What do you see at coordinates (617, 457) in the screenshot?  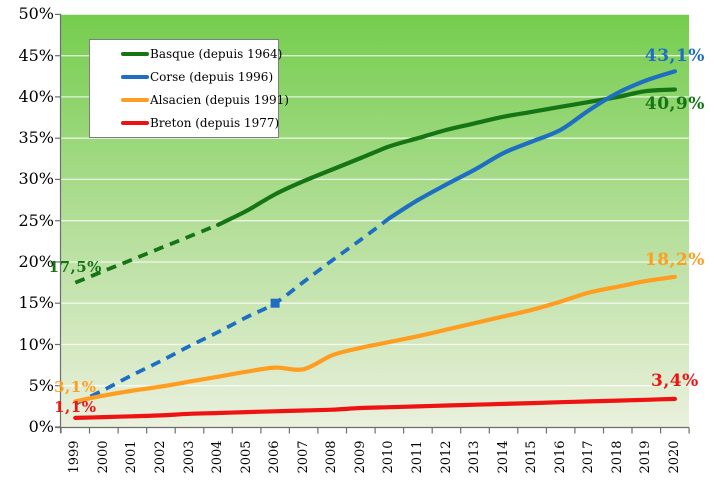 I see `x-axis-tick-label: 2018` at bounding box center [617, 457].